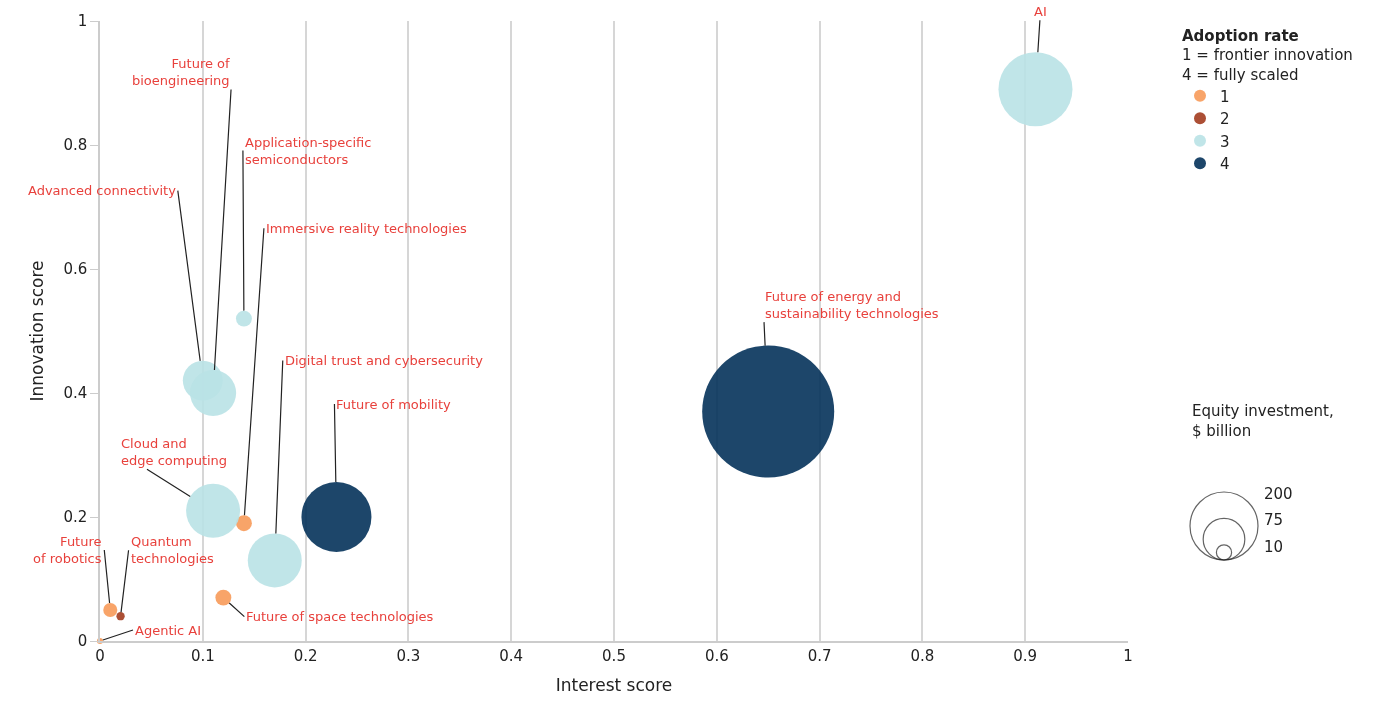  I want to click on annotation: AI, so click(1040, 11).